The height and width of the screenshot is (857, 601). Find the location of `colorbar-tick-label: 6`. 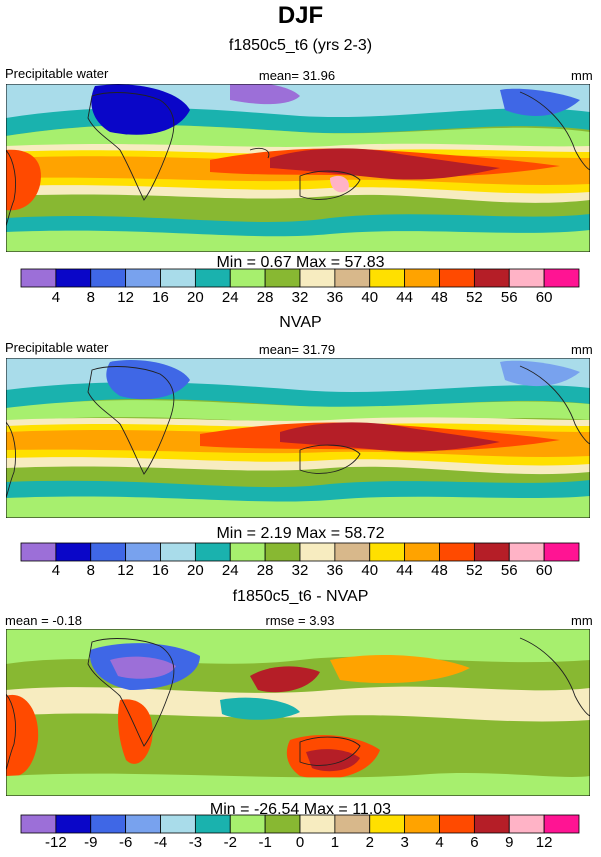

colorbar-tick-label: 6 is located at coordinates (474, 842).